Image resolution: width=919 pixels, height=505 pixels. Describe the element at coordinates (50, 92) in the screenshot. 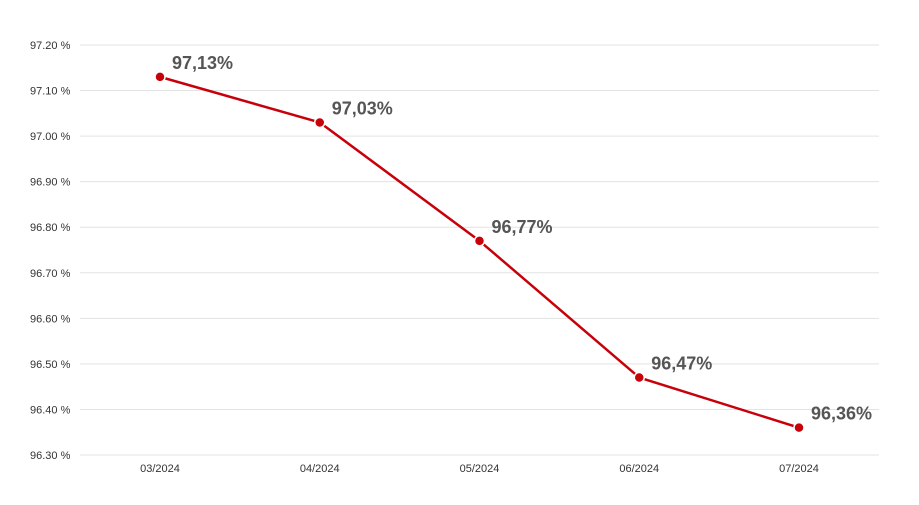

I see `y-tick-label: 97.10 %` at that location.